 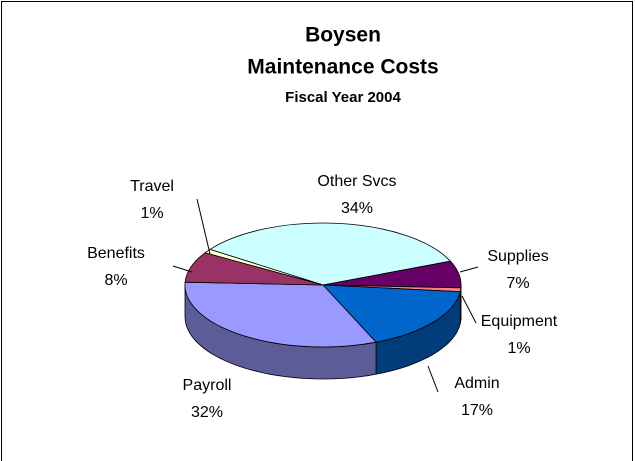 What do you see at coordinates (116, 253) in the screenshot?
I see `slice-label: Benefits` at bounding box center [116, 253].